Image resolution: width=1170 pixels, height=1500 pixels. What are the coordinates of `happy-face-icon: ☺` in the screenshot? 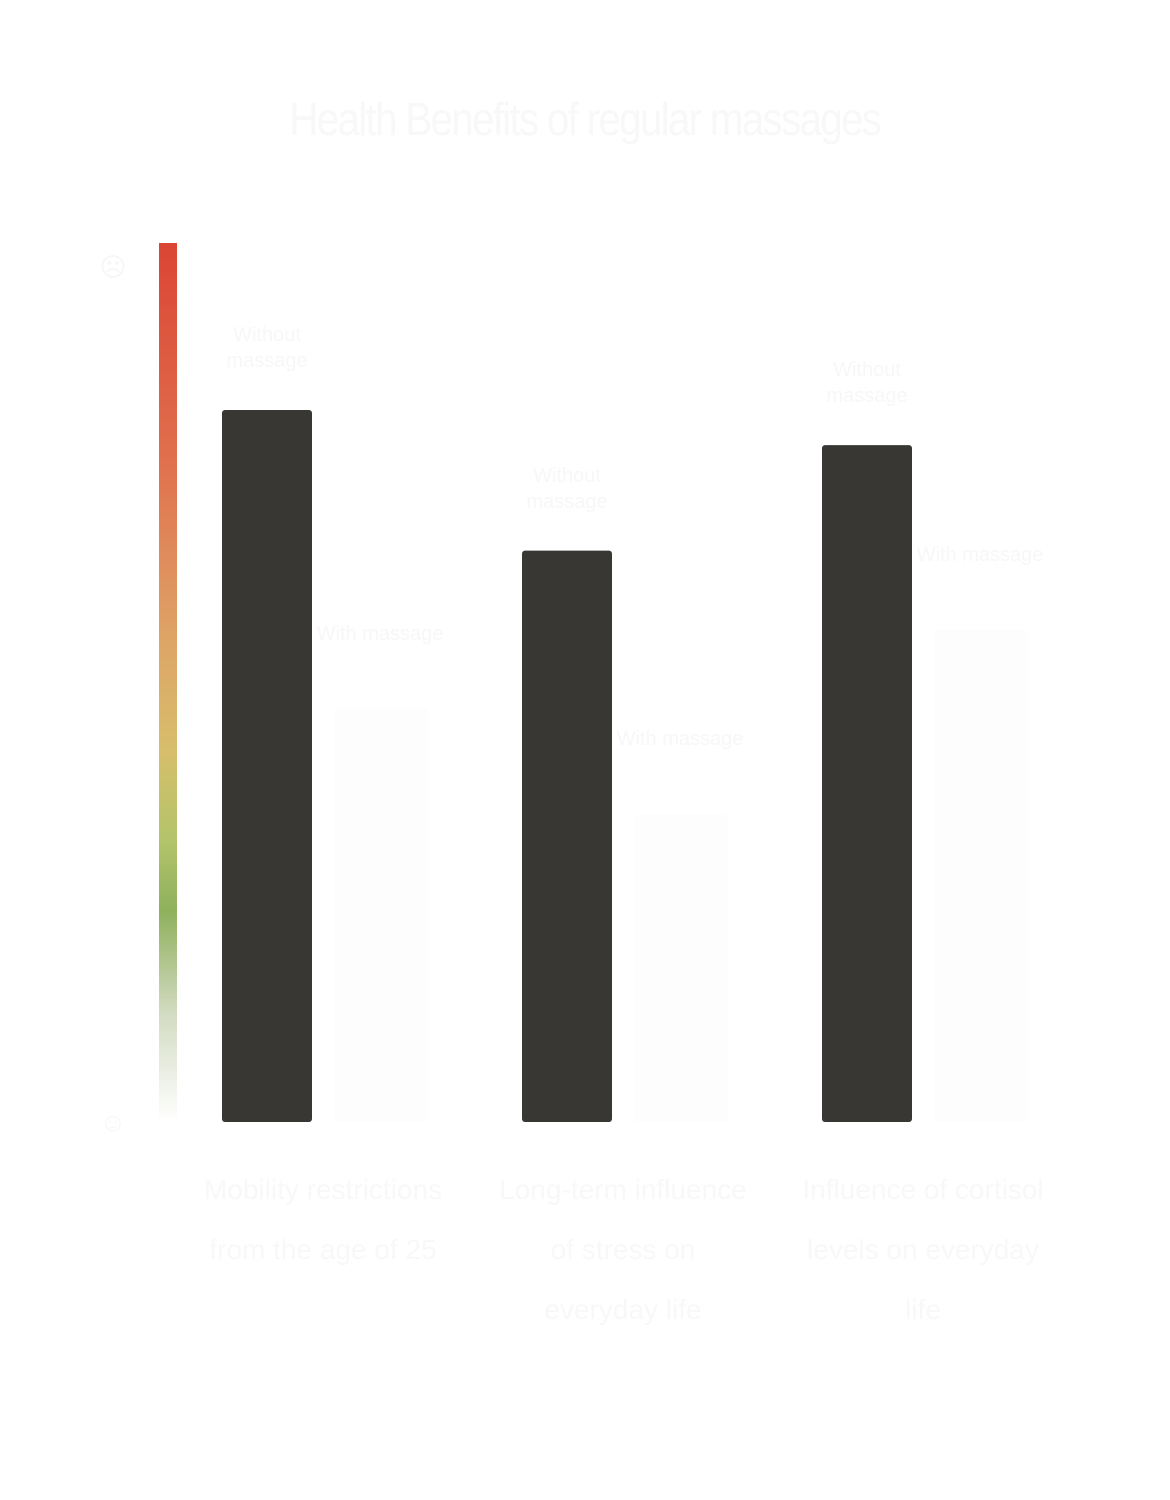 It's located at (113, 1122).